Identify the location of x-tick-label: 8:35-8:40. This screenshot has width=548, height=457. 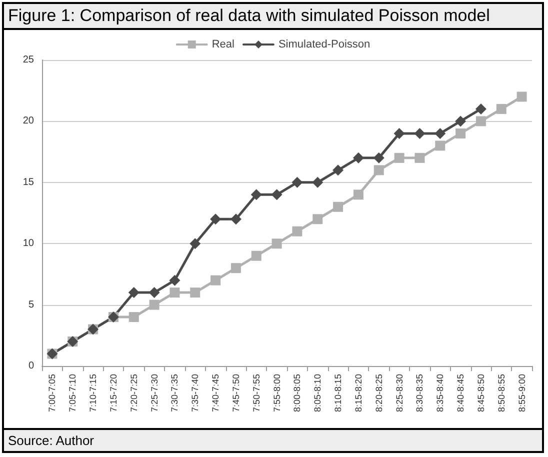
(440, 393).